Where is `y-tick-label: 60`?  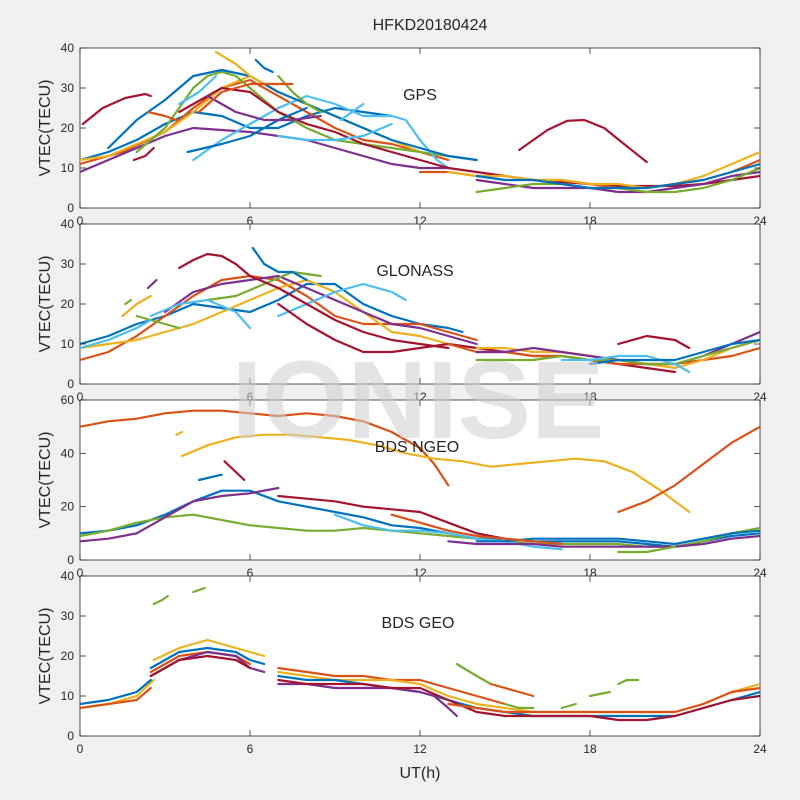
y-tick-label: 60 is located at coordinates (68, 400).